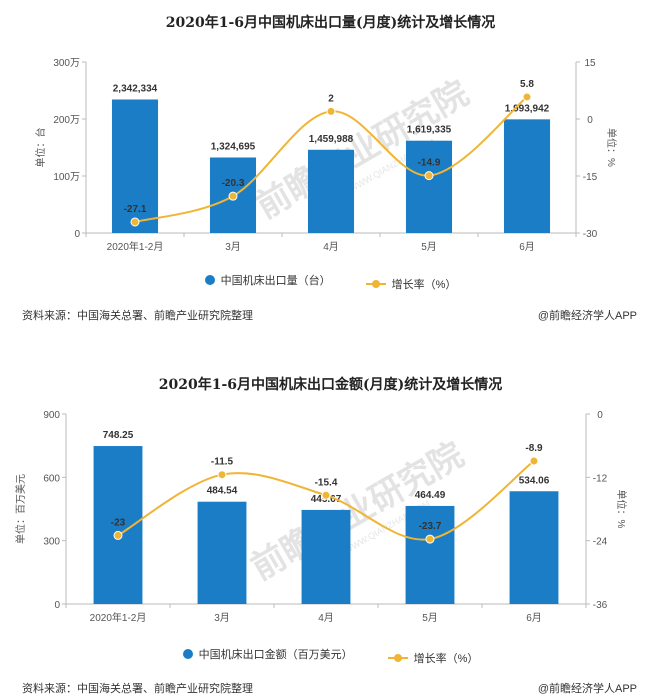 This screenshot has width=661, height=698. What do you see at coordinates (534, 480) in the screenshot?
I see `bar-value-label: 534.06` at bounding box center [534, 480].